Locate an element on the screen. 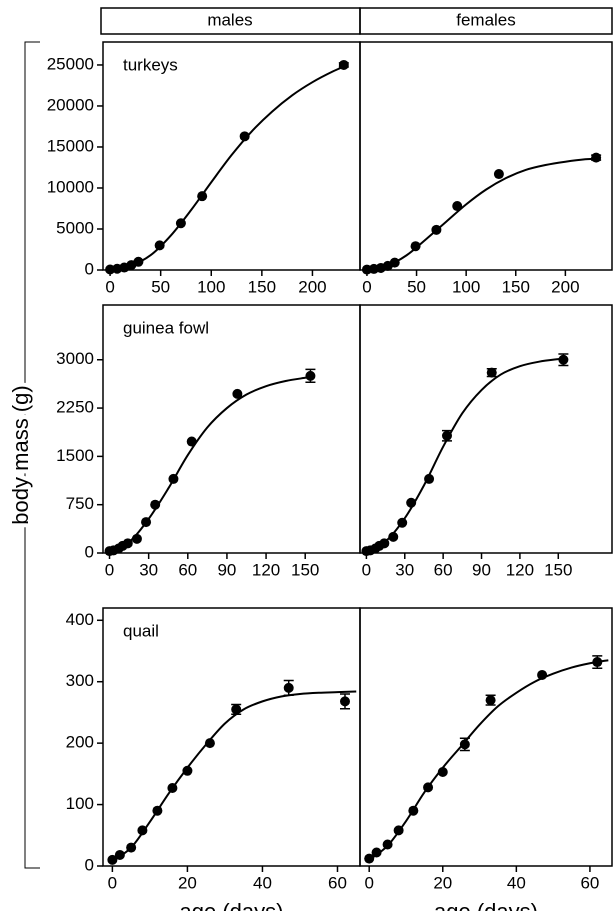 This screenshot has width=613, height=911. y-tick-label: 5000 is located at coordinates (75, 227).